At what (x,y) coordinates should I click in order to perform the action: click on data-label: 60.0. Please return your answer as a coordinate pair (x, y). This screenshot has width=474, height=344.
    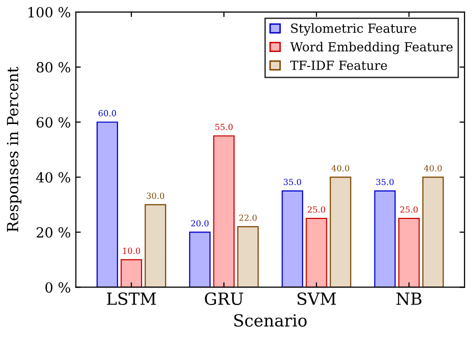
    Looking at the image, I should click on (107, 113).